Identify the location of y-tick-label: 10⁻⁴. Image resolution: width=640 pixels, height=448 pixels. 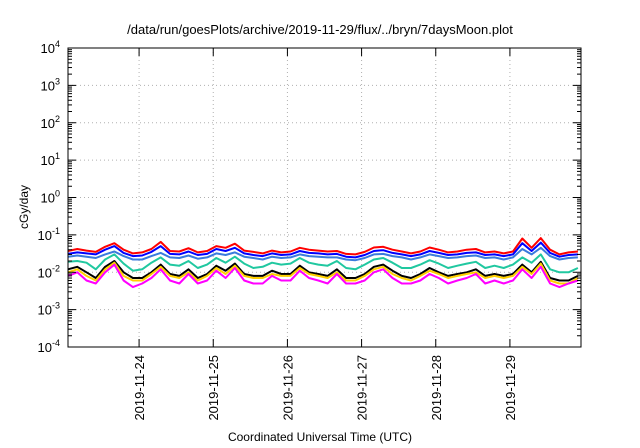
(49, 346).